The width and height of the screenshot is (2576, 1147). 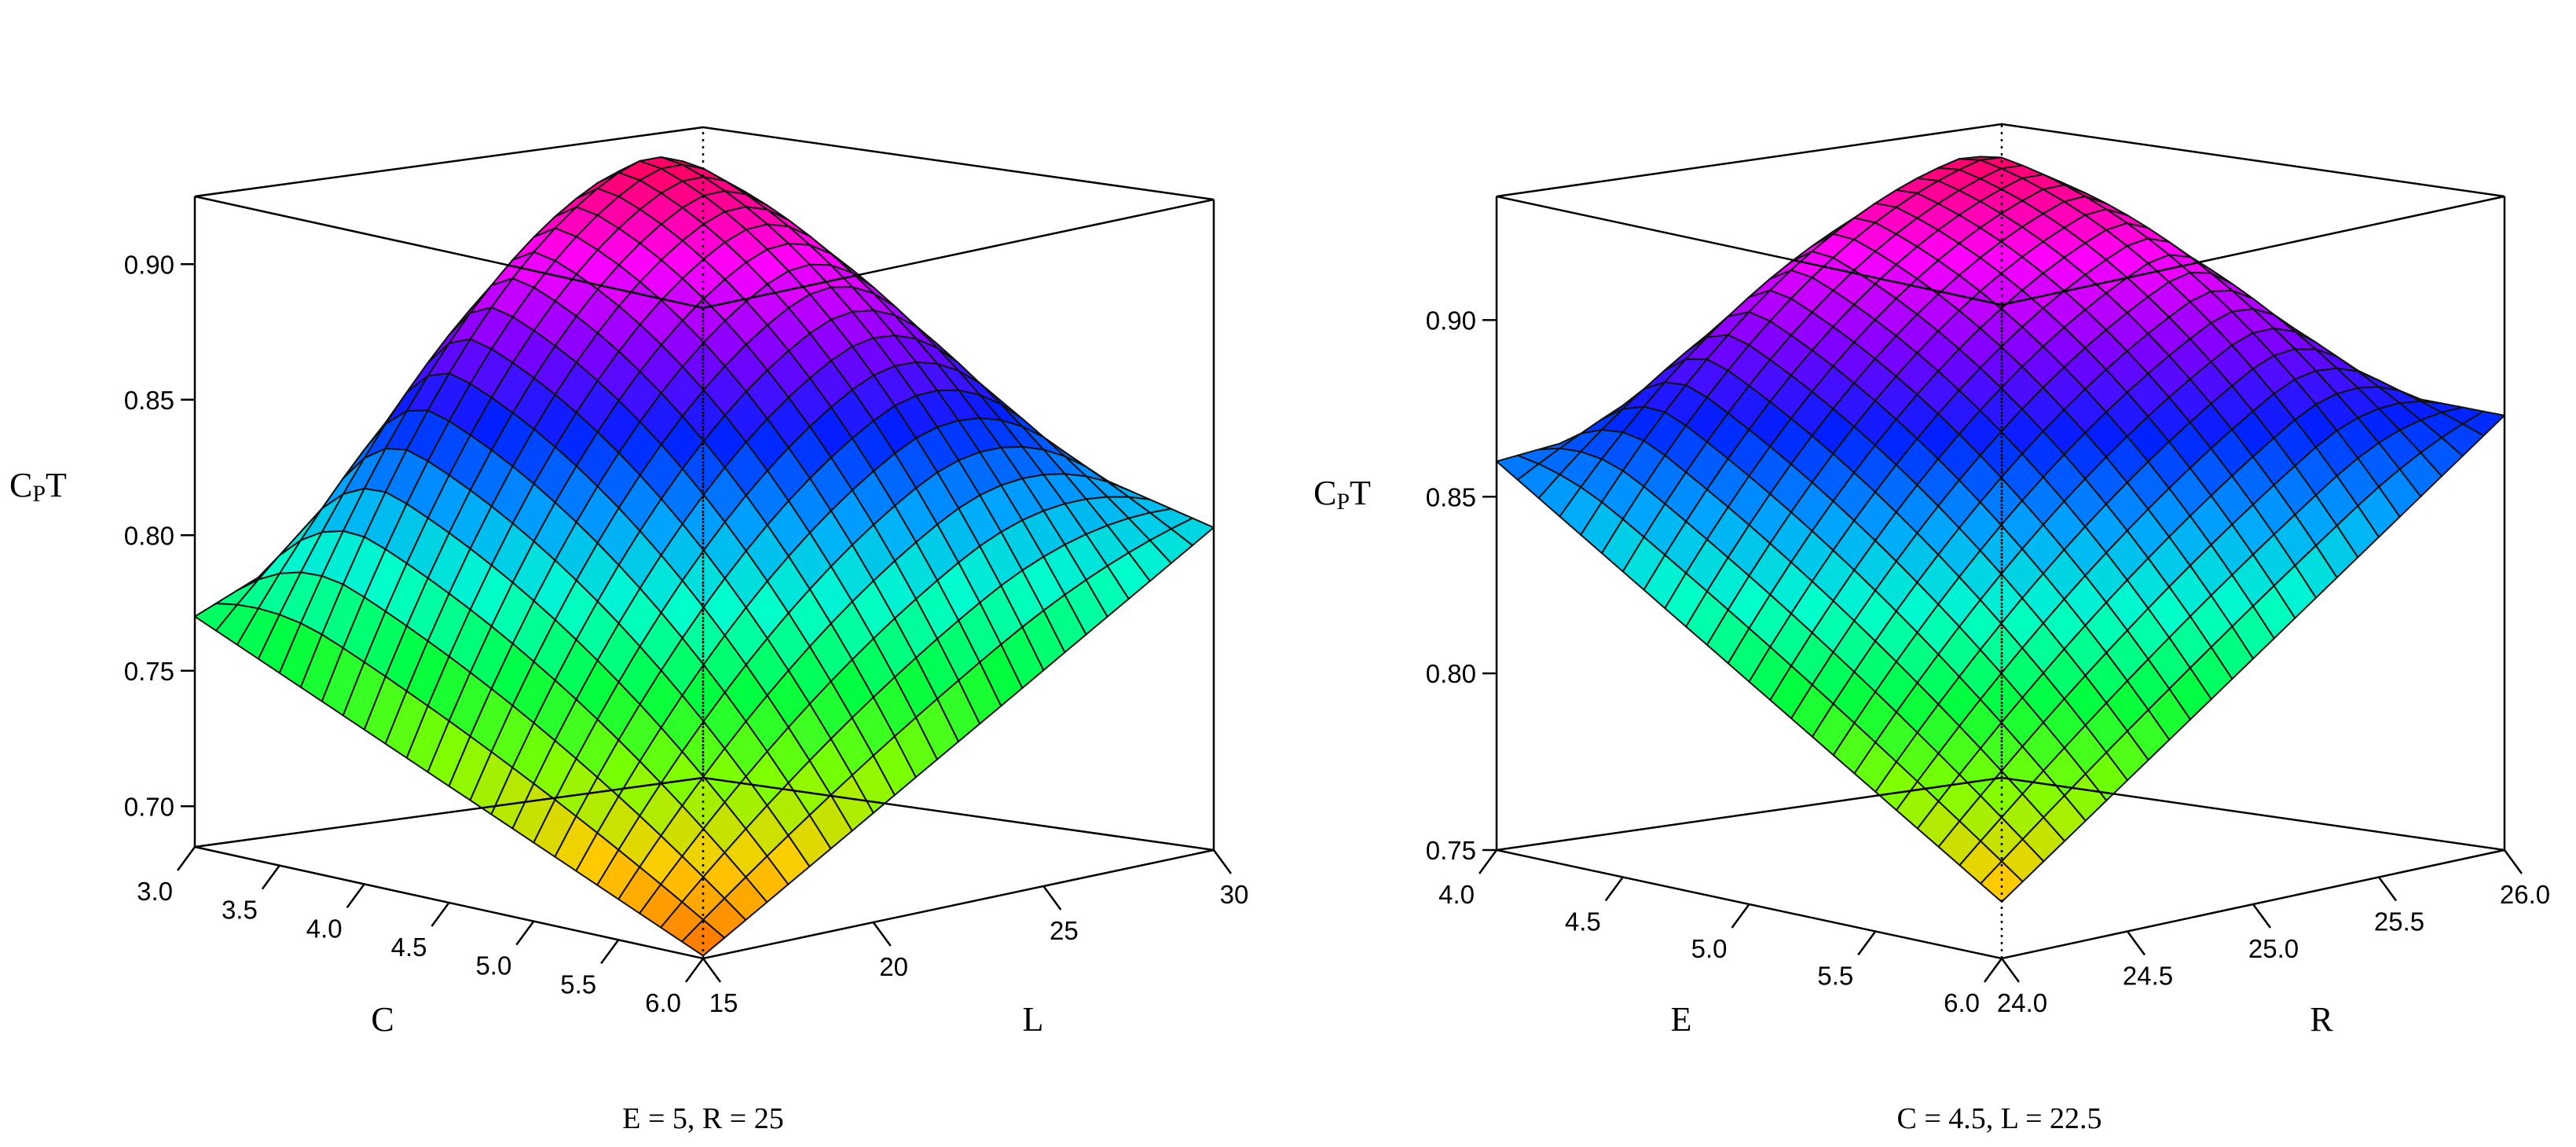 What do you see at coordinates (2273, 948) in the screenshot?
I see `y-tick-label: 25.0` at bounding box center [2273, 948].